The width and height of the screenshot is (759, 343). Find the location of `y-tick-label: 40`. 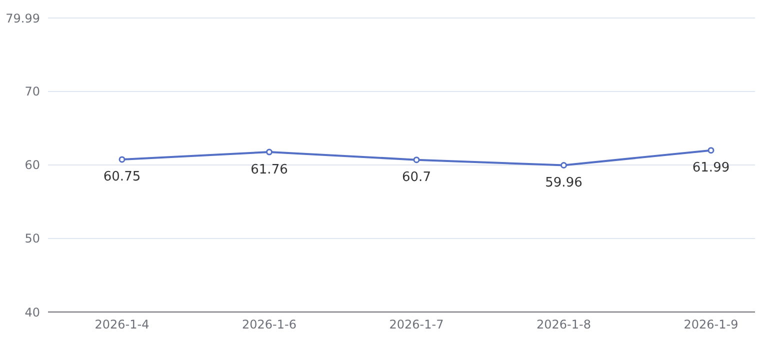

y-tick-label: 40 is located at coordinates (32, 312).